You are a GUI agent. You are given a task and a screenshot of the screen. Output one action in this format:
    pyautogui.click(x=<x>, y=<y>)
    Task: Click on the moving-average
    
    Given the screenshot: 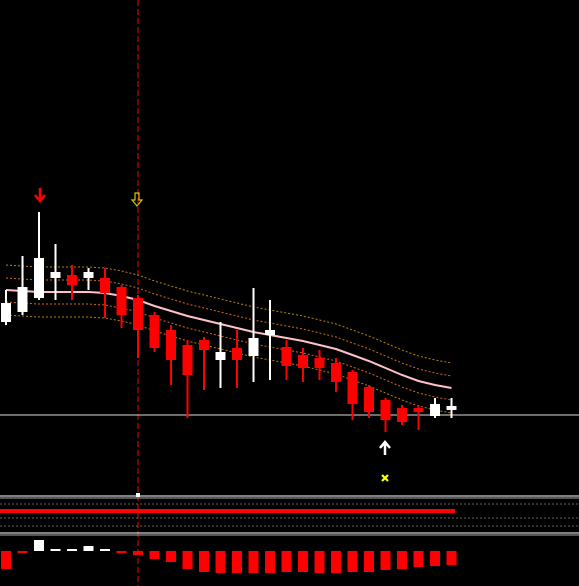 What is the action you would take?
    pyautogui.click(x=228, y=339)
    